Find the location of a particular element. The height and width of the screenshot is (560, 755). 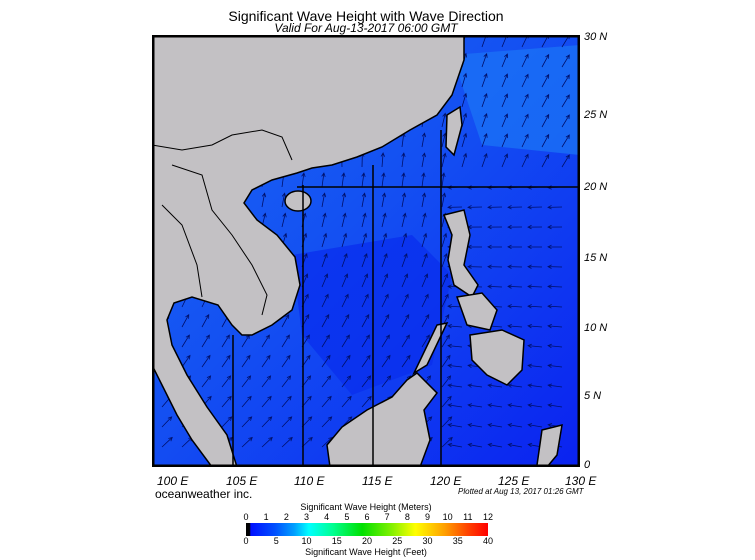

legend-meters-tick: 0 is located at coordinates (246, 517).